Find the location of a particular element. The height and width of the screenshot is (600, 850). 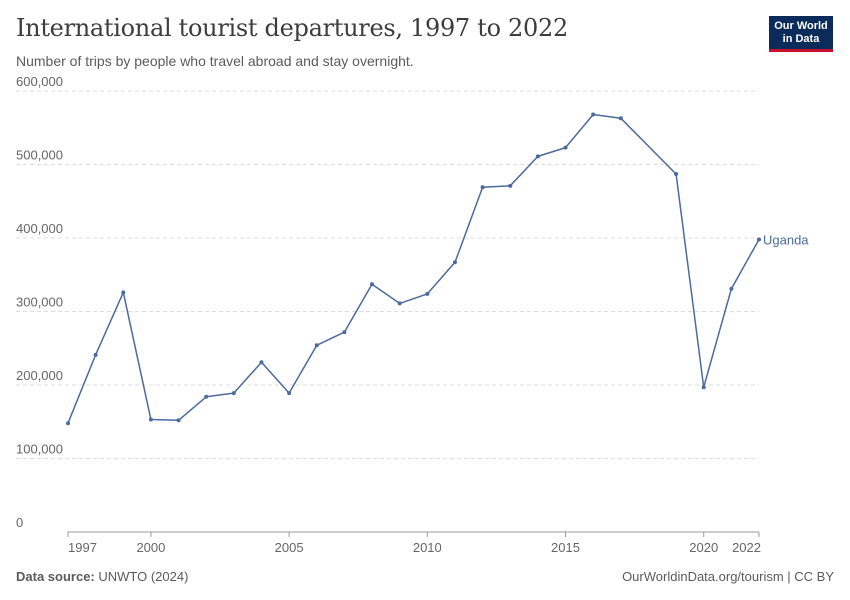

data-source: Data source: UNWTO (2024) is located at coordinates (102, 576).